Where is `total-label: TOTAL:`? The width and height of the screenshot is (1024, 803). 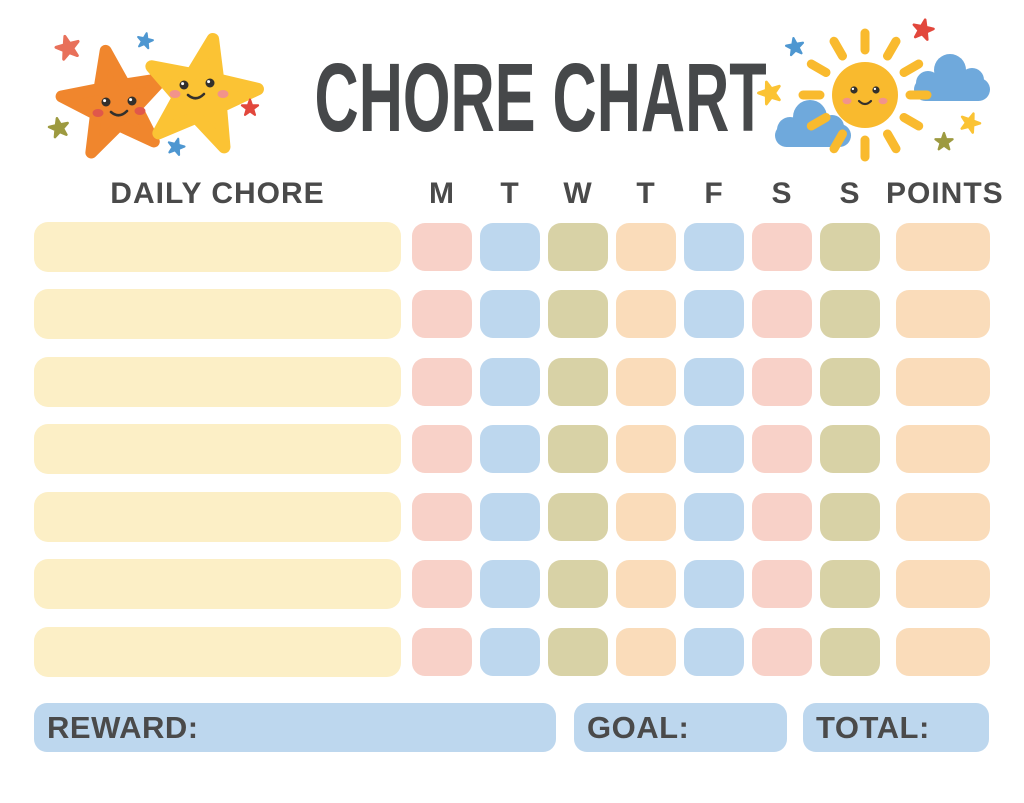
total-label: TOTAL: is located at coordinates (873, 727).